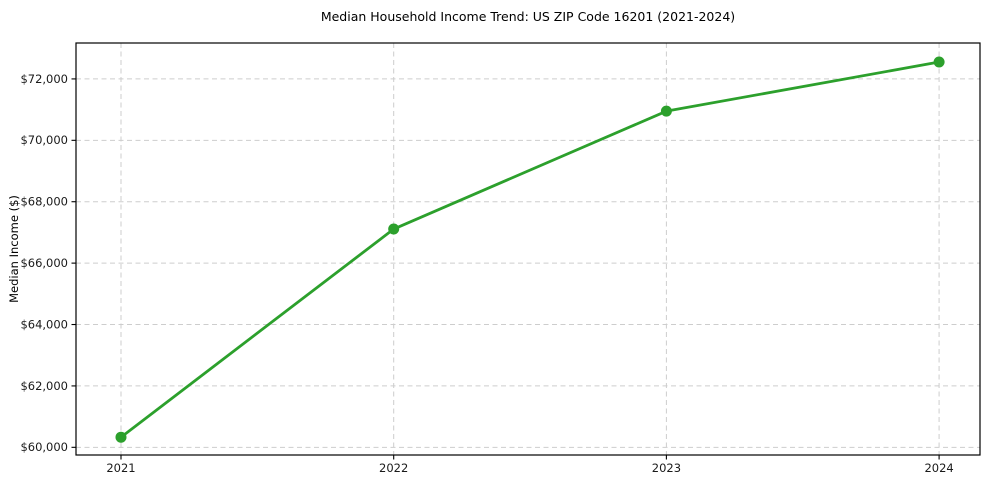  What do you see at coordinates (44, 140) in the screenshot?
I see `y-tick-label: $70,000` at bounding box center [44, 140].